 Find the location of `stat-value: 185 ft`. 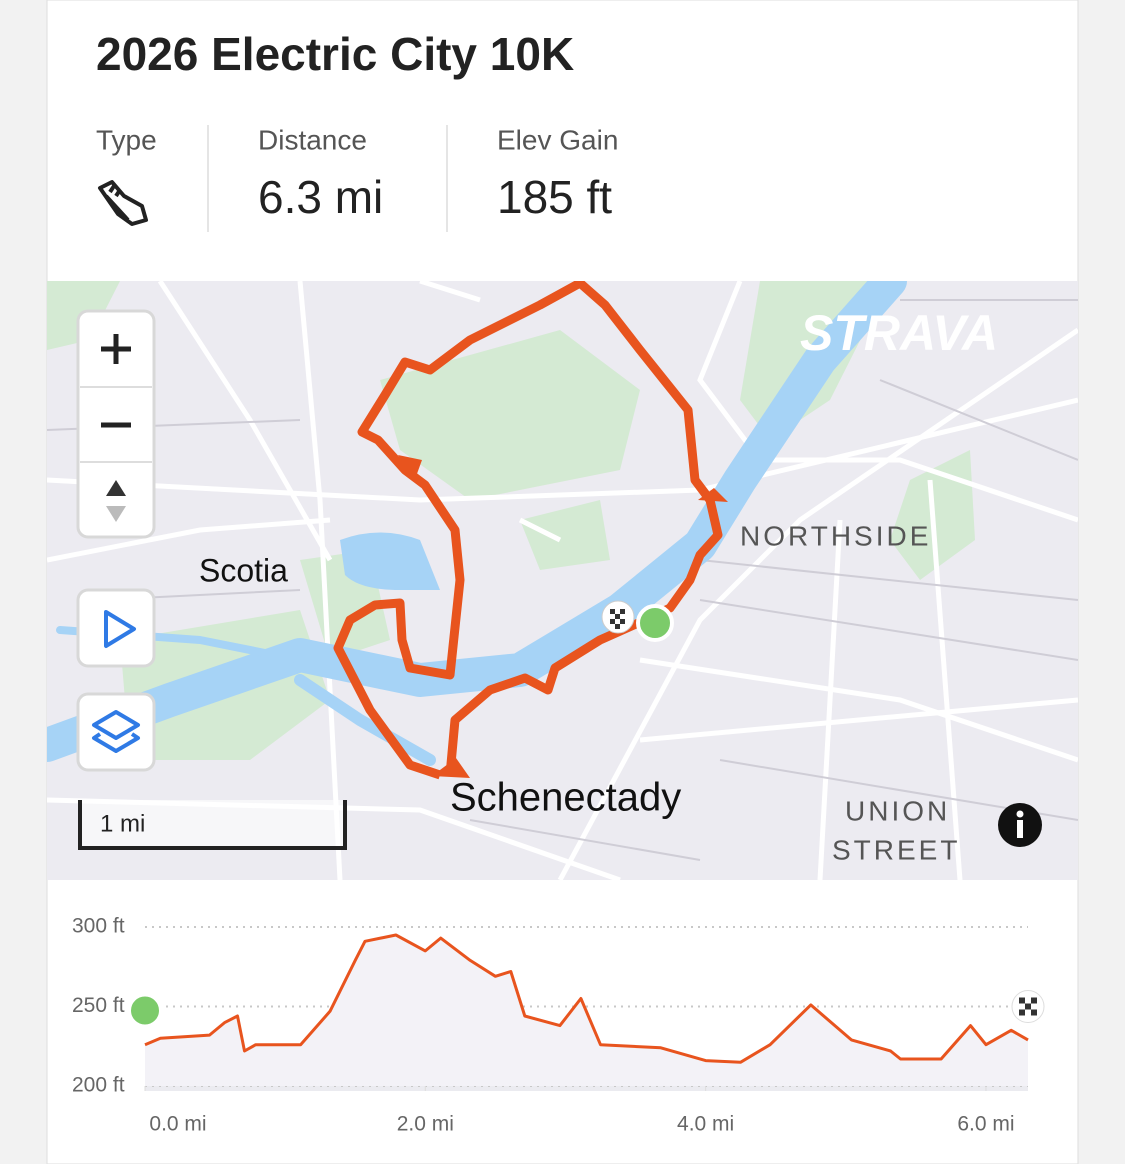

stat-value: 185 ft is located at coordinates (554, 197).